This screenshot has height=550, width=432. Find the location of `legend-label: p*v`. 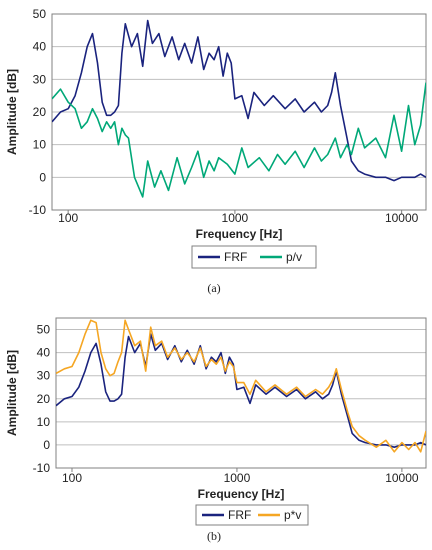

legend-label: p*v is located at coordinates (292, 515).